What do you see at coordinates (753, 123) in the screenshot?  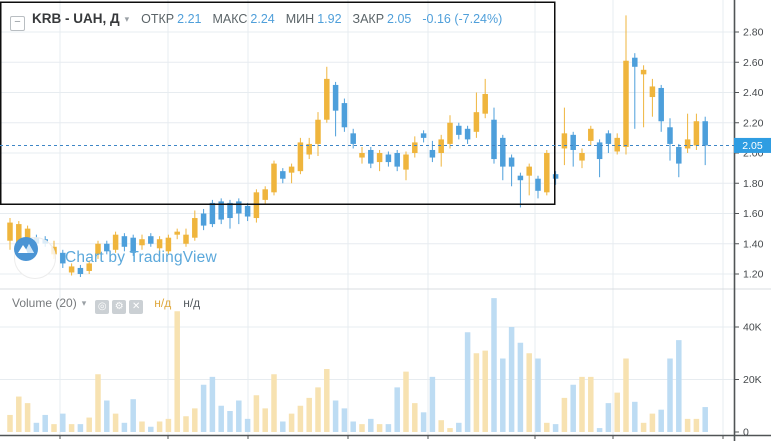 I see `svg-text: 2.20` at bounding box center [753, 123].